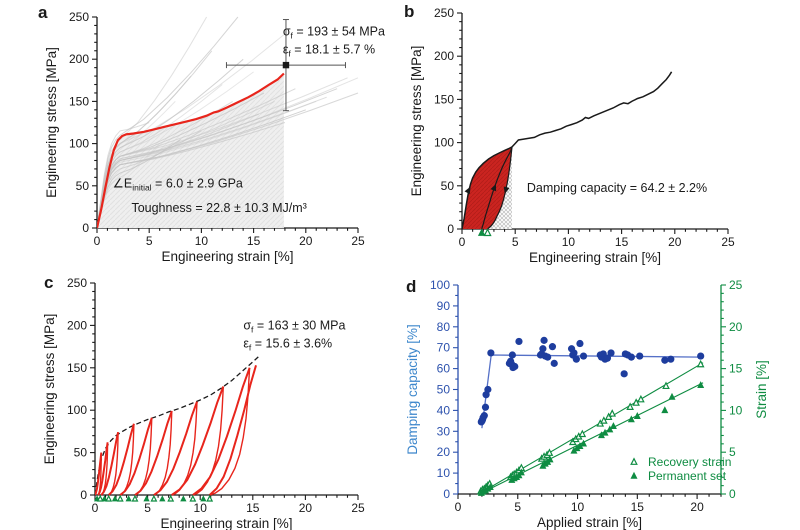  Describe the element at coordinates (736, 369) in the screenshot. I see `y2-tick-label: 15` at that location.